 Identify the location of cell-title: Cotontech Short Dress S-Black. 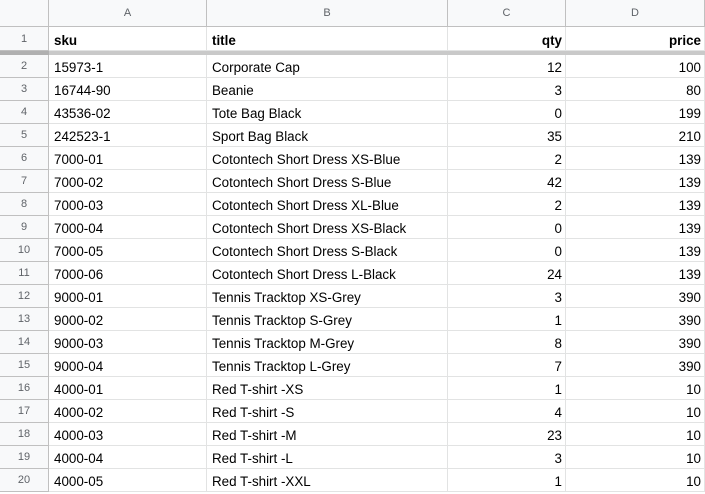
(327, 250).